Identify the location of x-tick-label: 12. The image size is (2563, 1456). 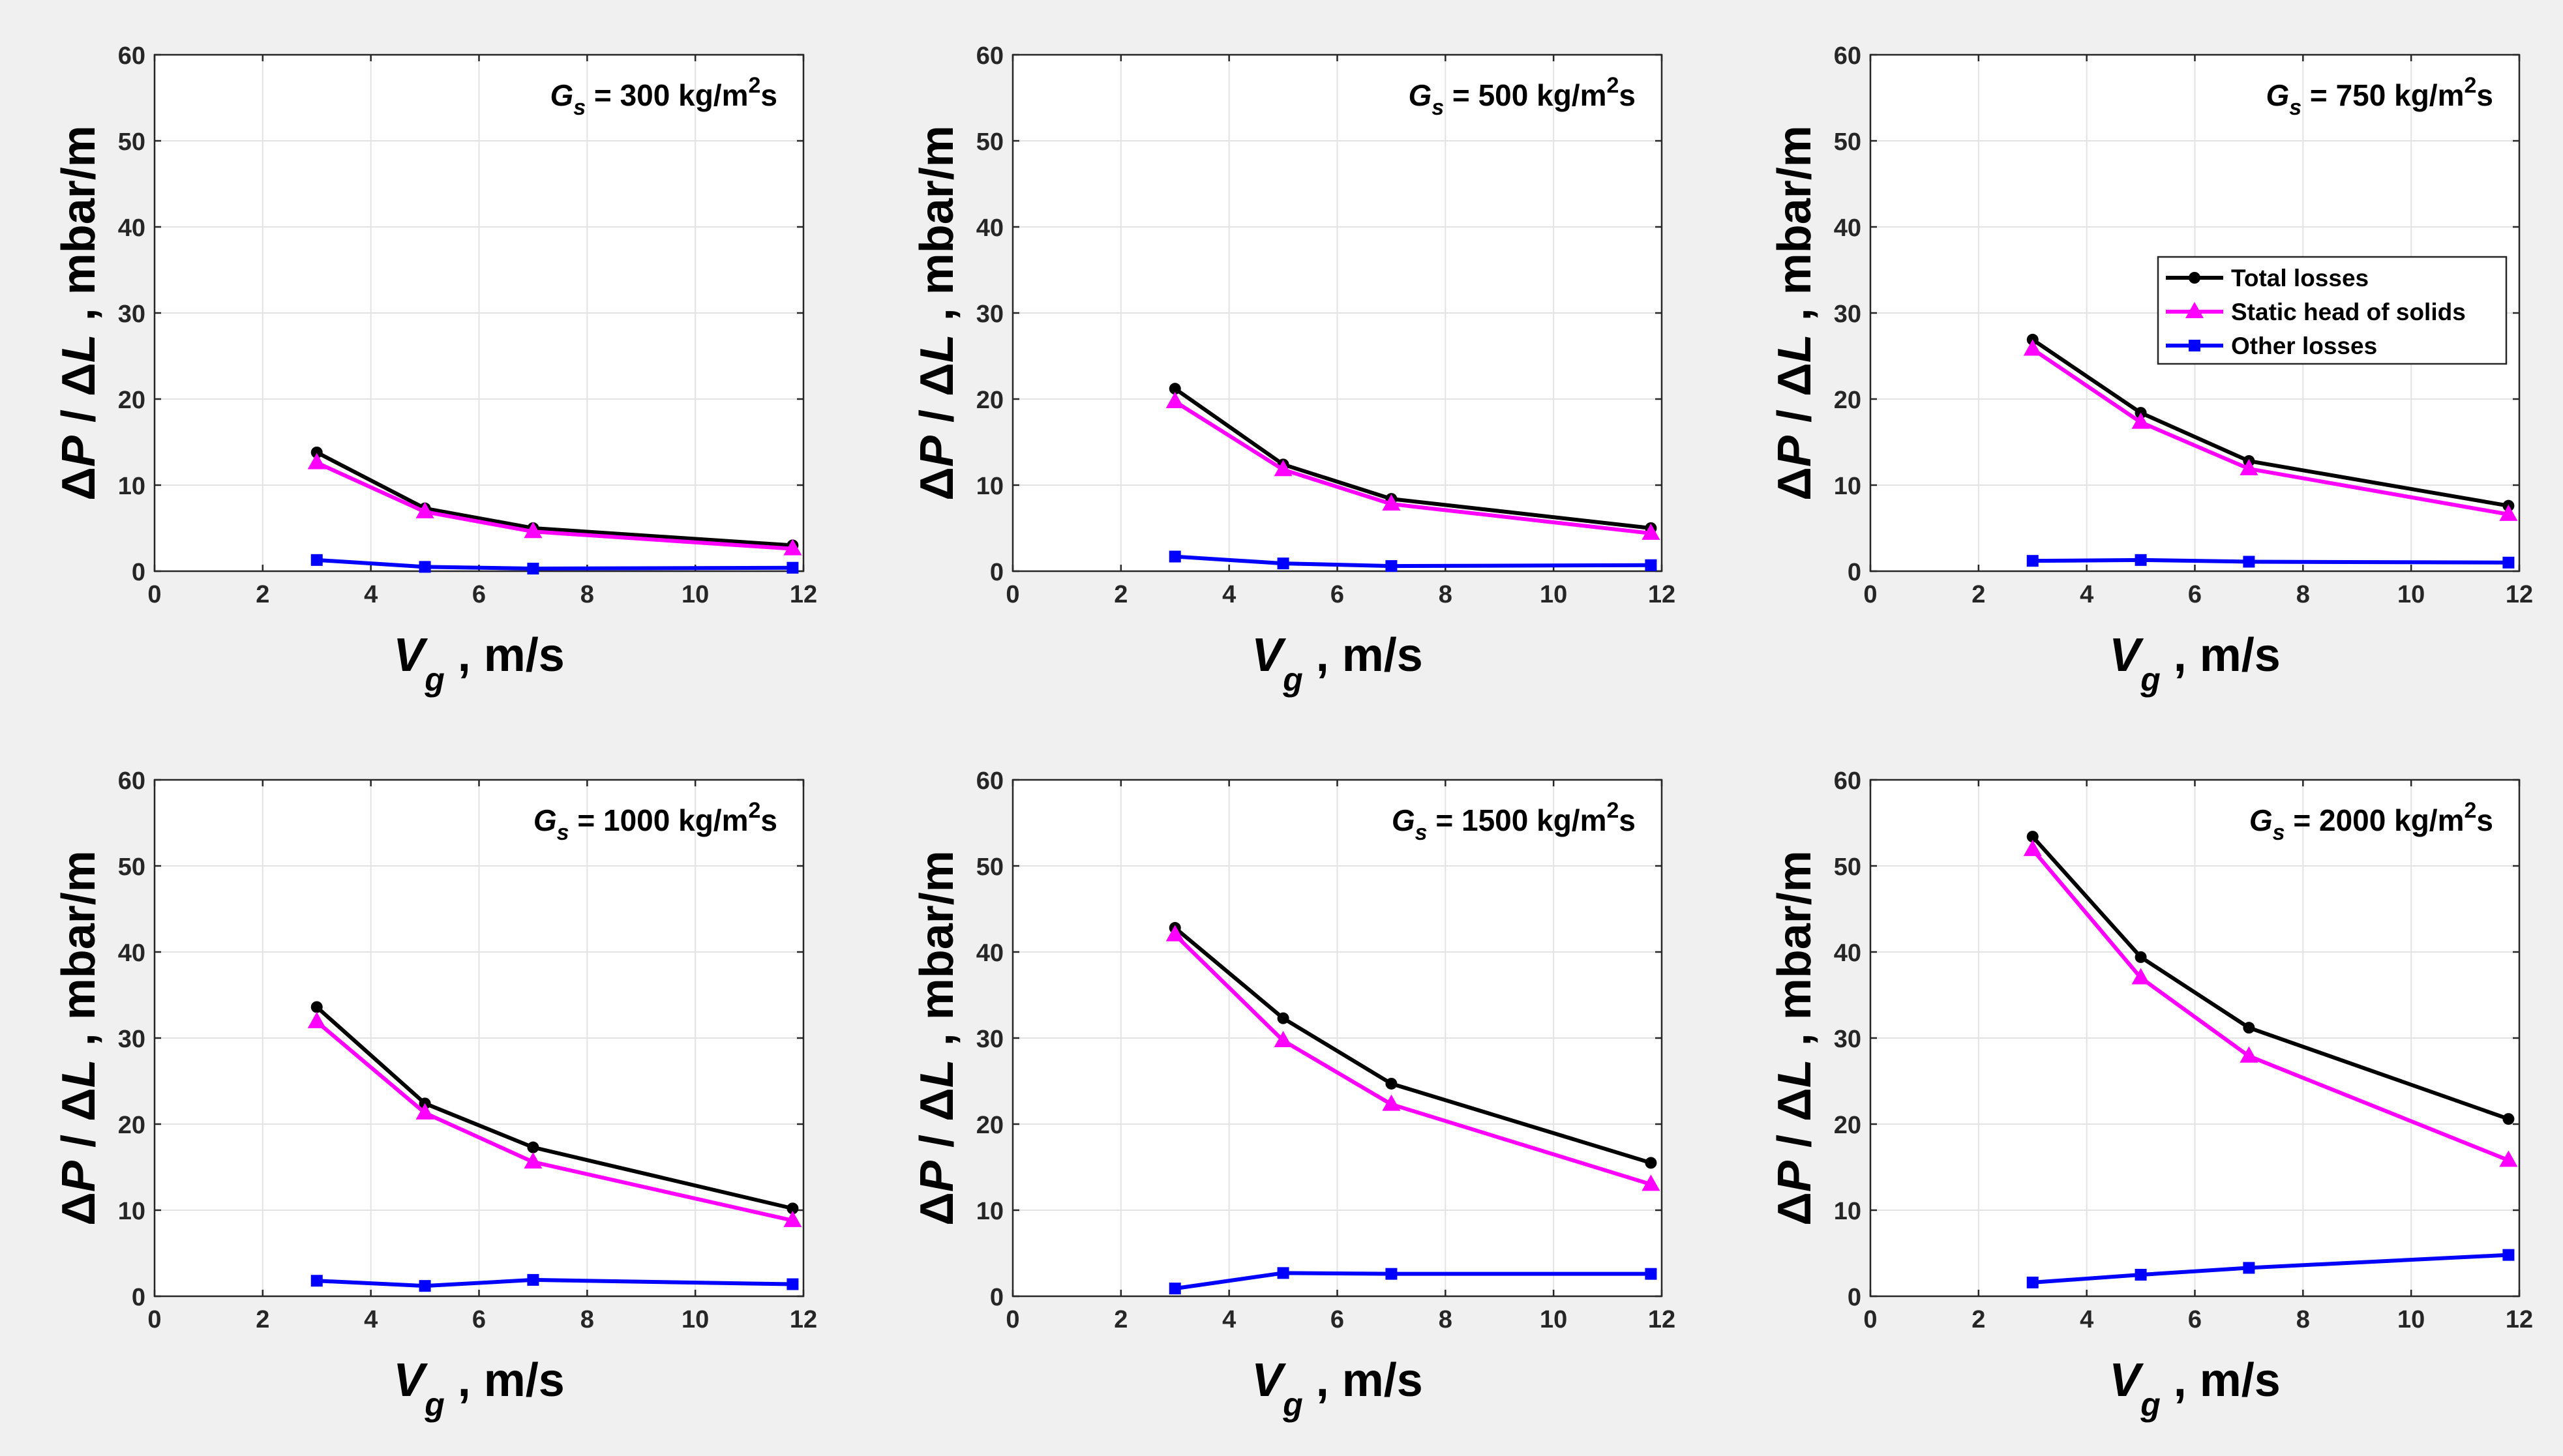
(1661, 1319).